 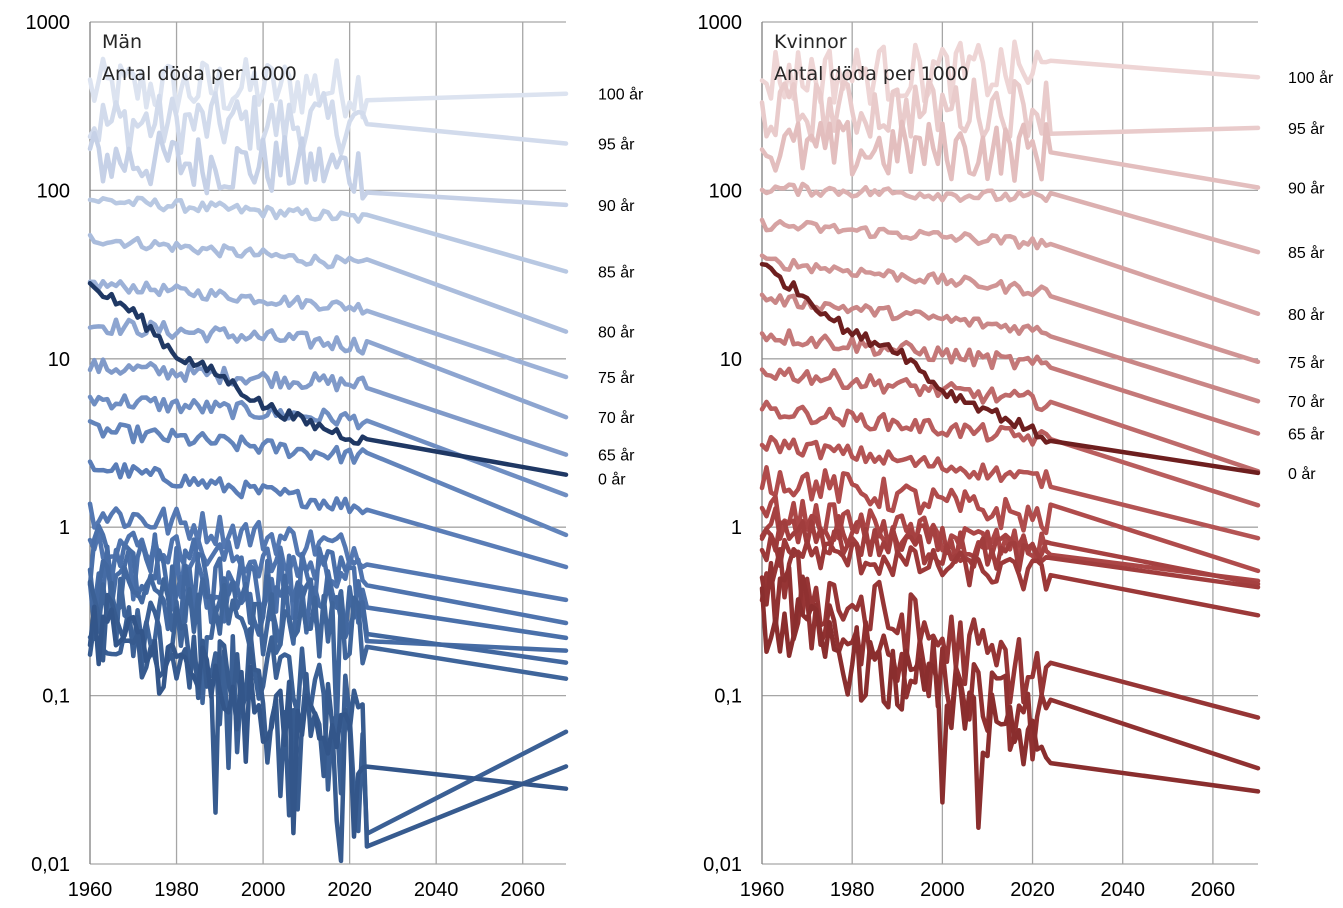 I want to click on panel-title: Kvinnor, so click(x=810, y=42).